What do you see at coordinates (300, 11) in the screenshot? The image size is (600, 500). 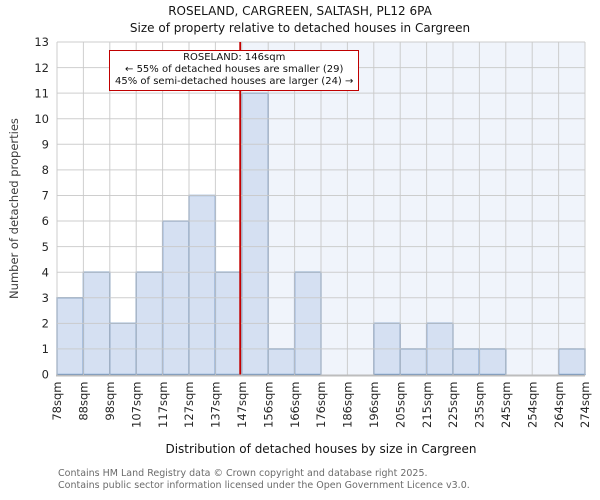 I see `chart-title: ROSELAND, CARGREEN, SALTASH, PL12 6PA` at bounding box center [300, 11].